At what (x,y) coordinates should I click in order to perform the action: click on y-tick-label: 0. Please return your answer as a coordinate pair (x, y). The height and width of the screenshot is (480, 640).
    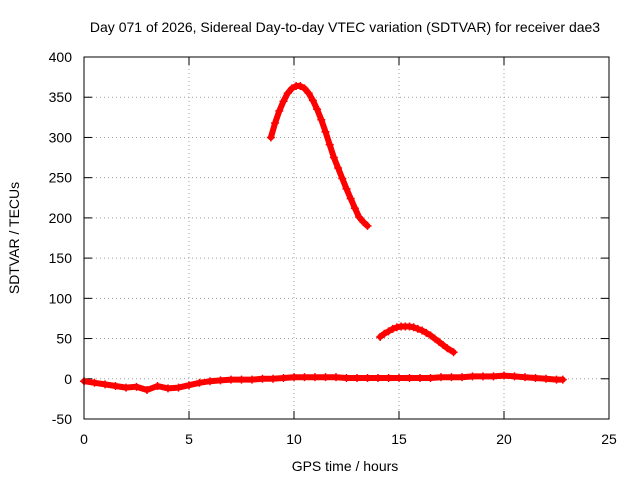
    Looking at the image, I should click on (68, 379).